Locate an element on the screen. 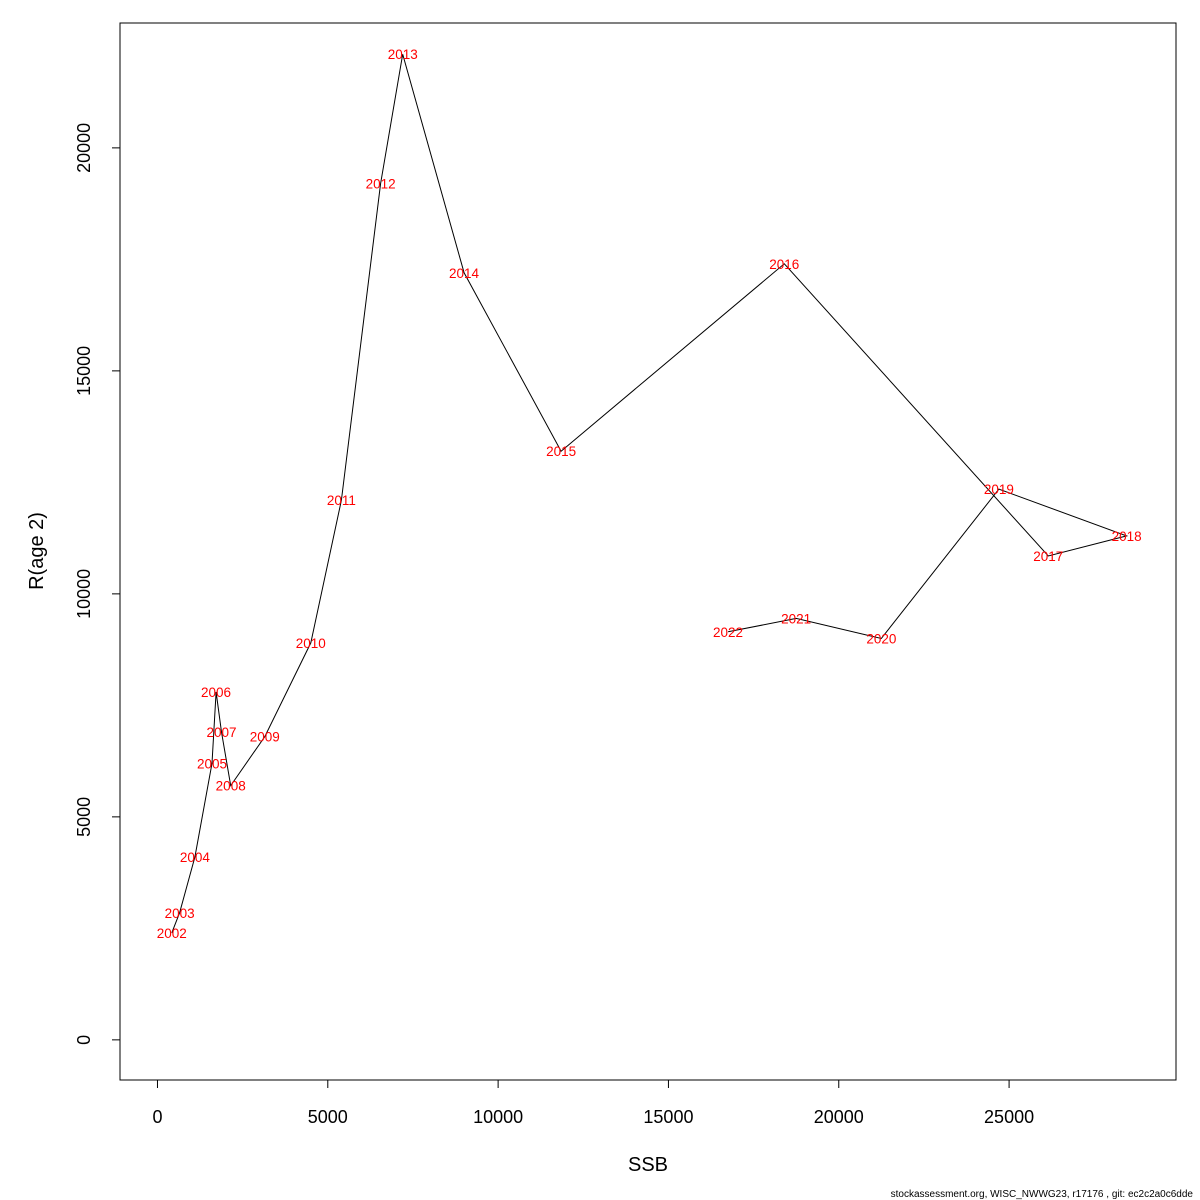 This screenshot has height=1200, width=1200. x-tick-label: 5000 is located at coordinates (328, 1117).